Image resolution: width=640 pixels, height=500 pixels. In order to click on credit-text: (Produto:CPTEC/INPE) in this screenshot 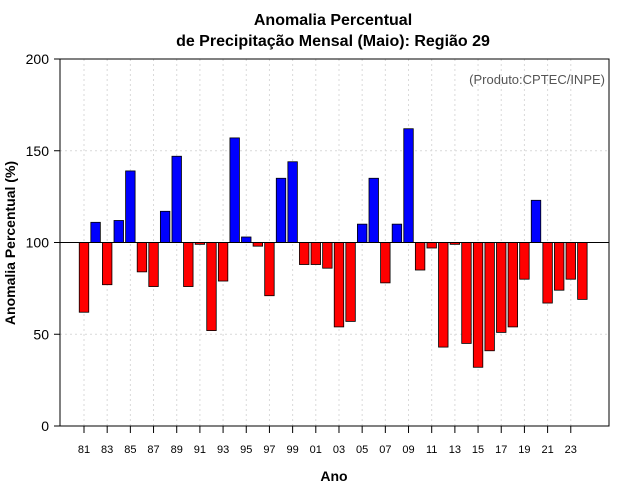, I will do `click(537, 79)`.